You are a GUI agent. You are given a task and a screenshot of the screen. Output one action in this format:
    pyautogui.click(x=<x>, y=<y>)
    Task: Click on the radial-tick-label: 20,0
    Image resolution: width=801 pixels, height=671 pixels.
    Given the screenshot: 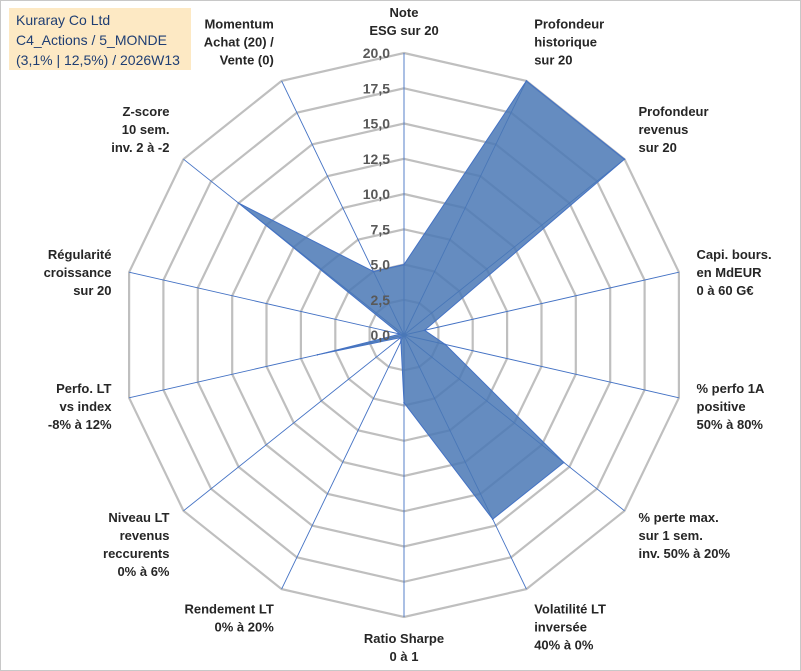 What is the action you would take?
    pyautogui.click(x=376, y=53)
    